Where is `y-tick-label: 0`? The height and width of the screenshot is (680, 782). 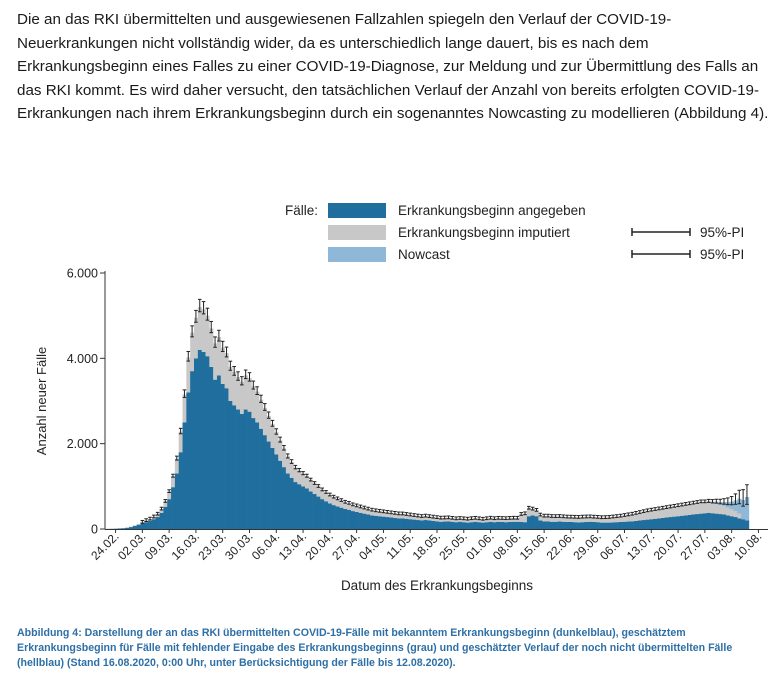
y-tick-label: 0 is located at coordinates (94, 530).